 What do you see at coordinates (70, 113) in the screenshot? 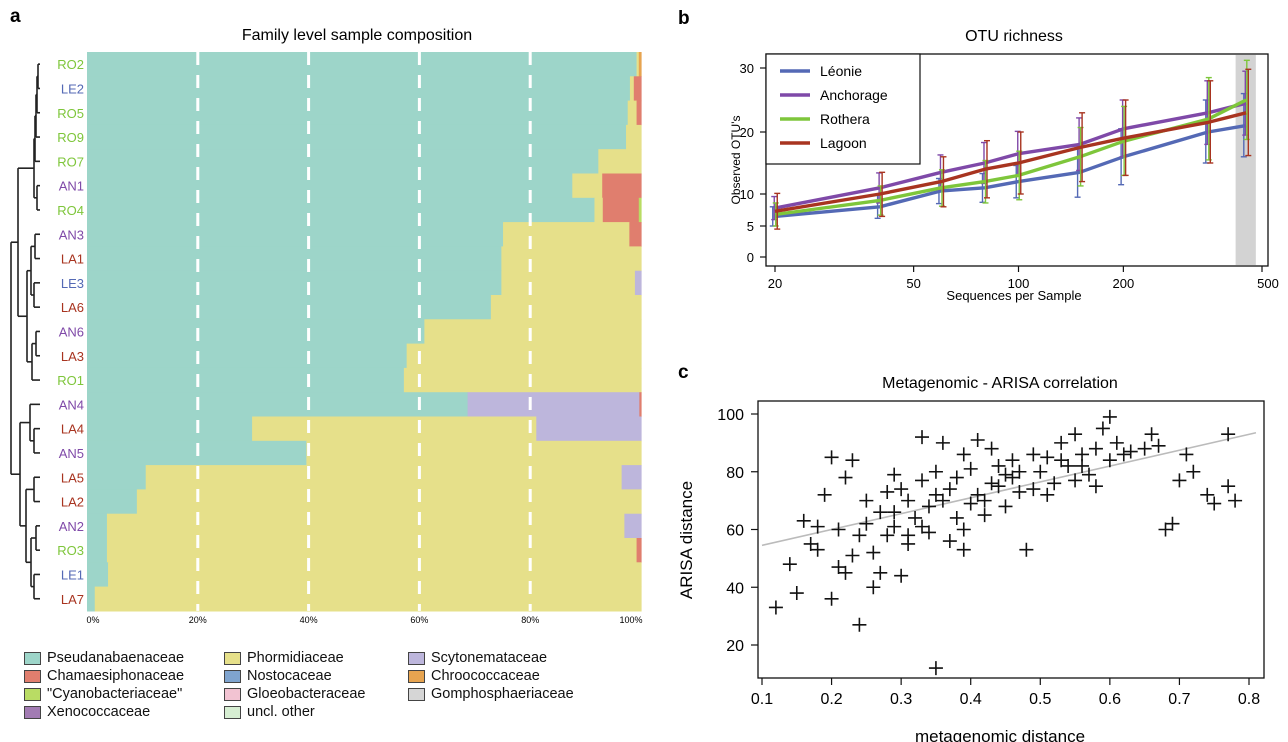
I see `sample-label: RO5` at bounding box center [70, 113].